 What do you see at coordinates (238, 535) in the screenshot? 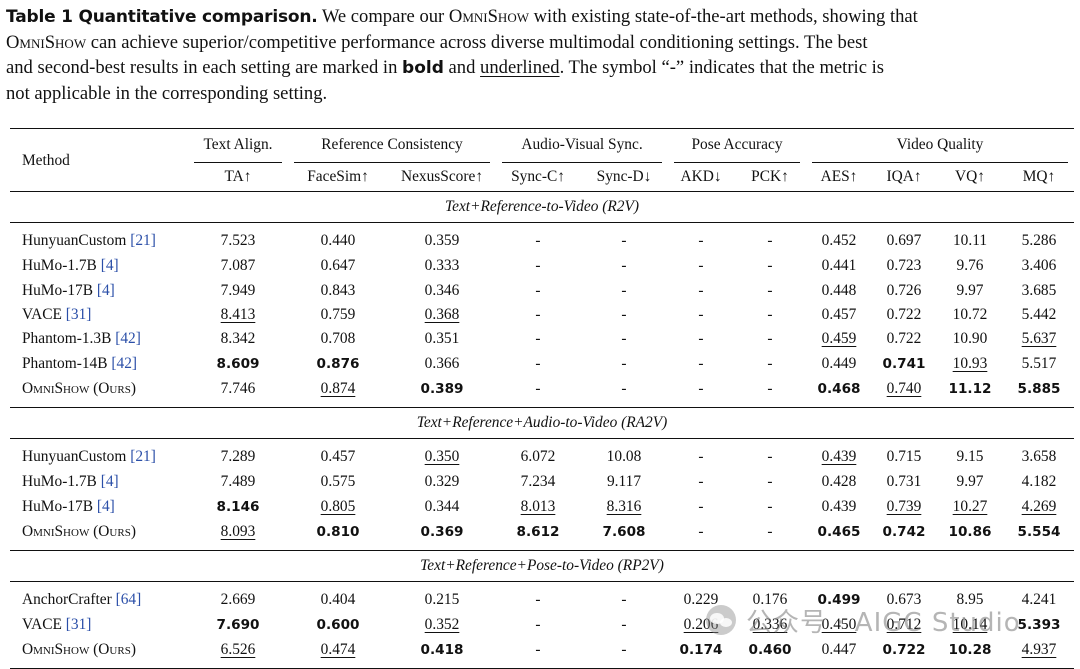
I see `value-cell: 8.093` at bounding box center [238, 535].